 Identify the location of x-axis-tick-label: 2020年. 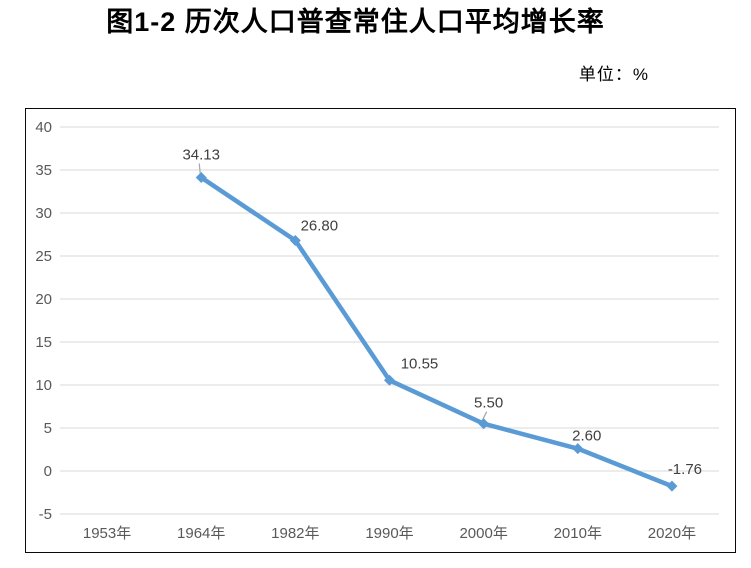
(672, 533).